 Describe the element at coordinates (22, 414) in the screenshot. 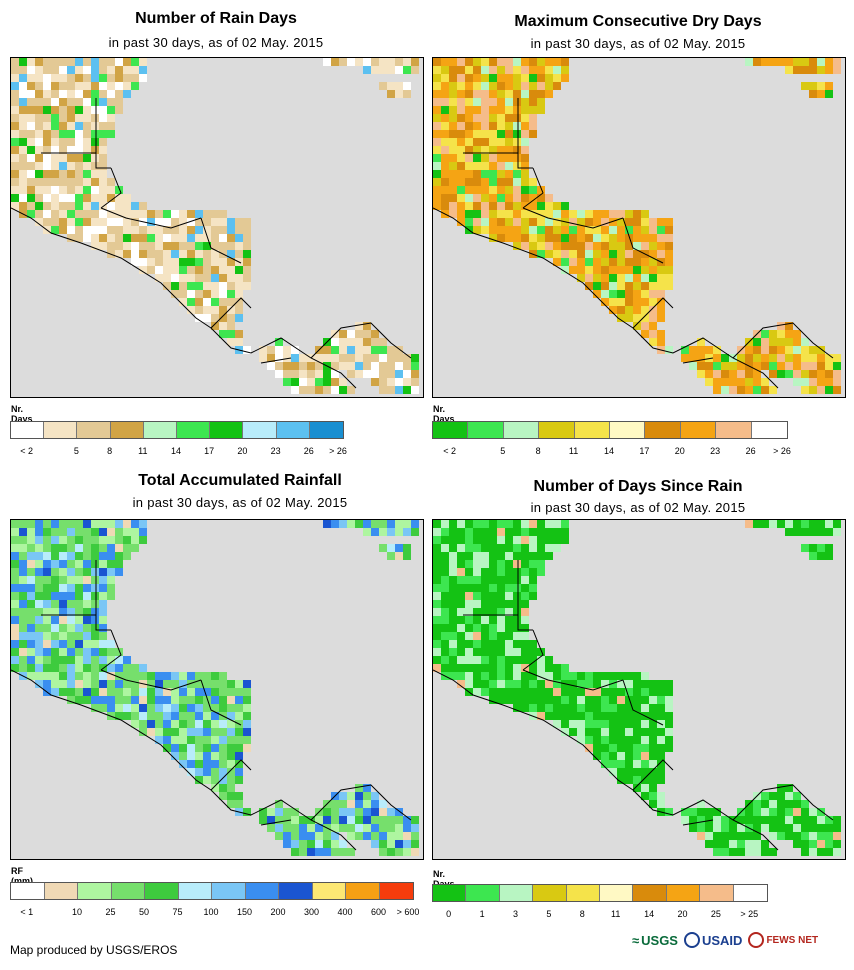

I see `legend-title: Nr. Days` at that location.